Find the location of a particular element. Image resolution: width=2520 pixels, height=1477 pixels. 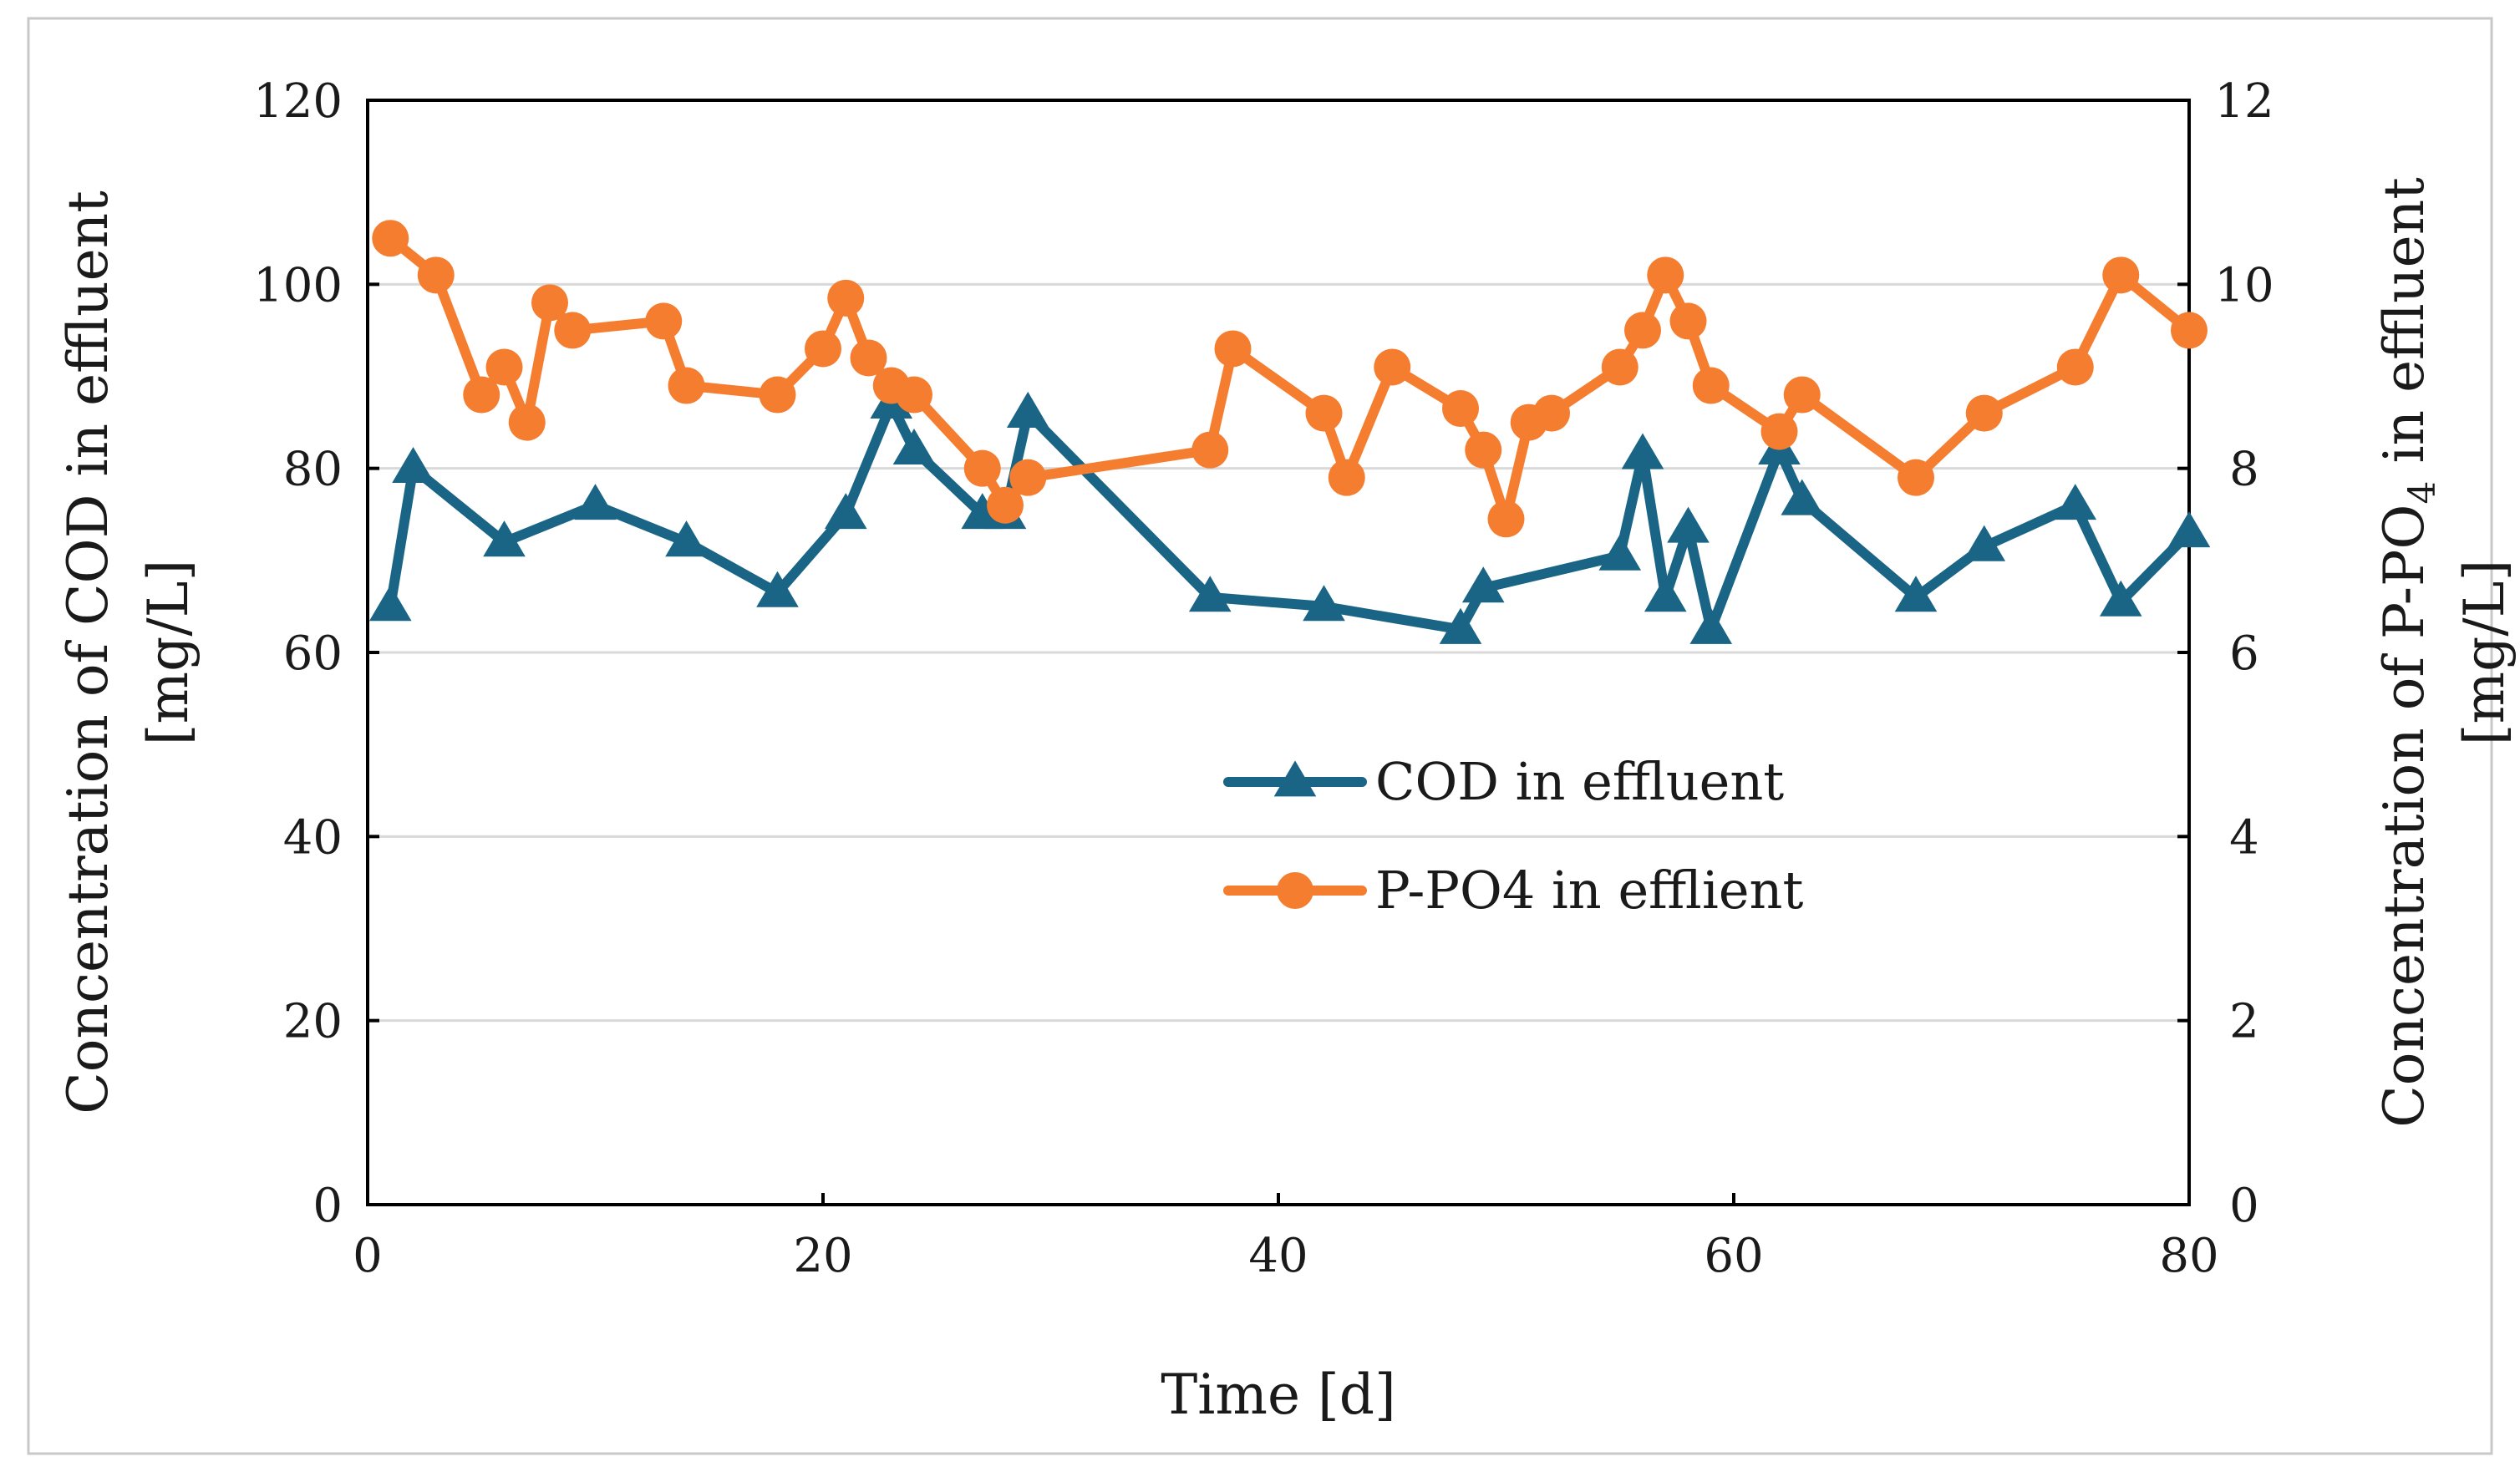

y-left-axis-title-line2: [mg/L] is located at coordinates (168, 652).